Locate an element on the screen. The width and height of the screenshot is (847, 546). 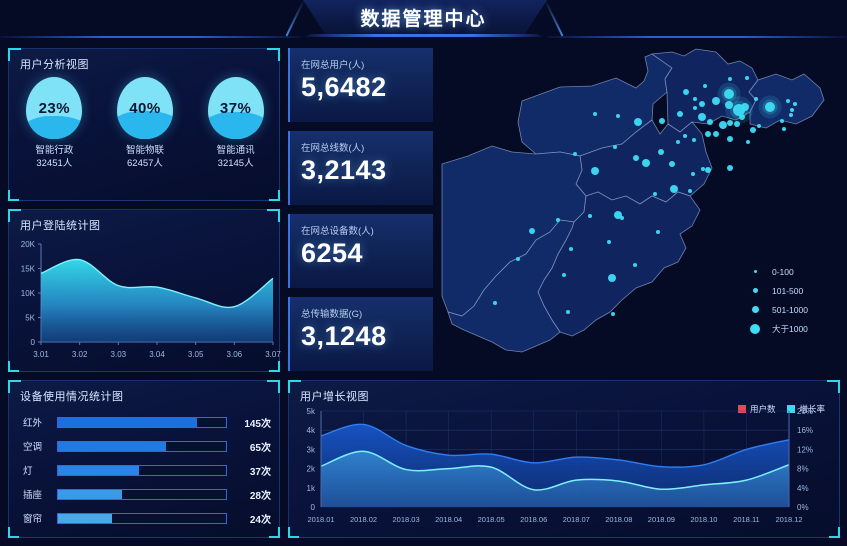
device-bar-label: 红外 is located at coordinates (33, 423).